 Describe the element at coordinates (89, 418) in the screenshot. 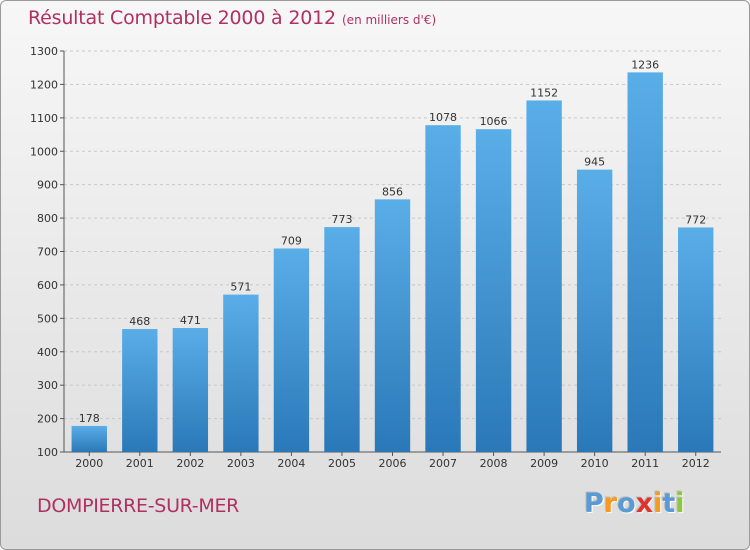

I see `data-label: 178` at that location.